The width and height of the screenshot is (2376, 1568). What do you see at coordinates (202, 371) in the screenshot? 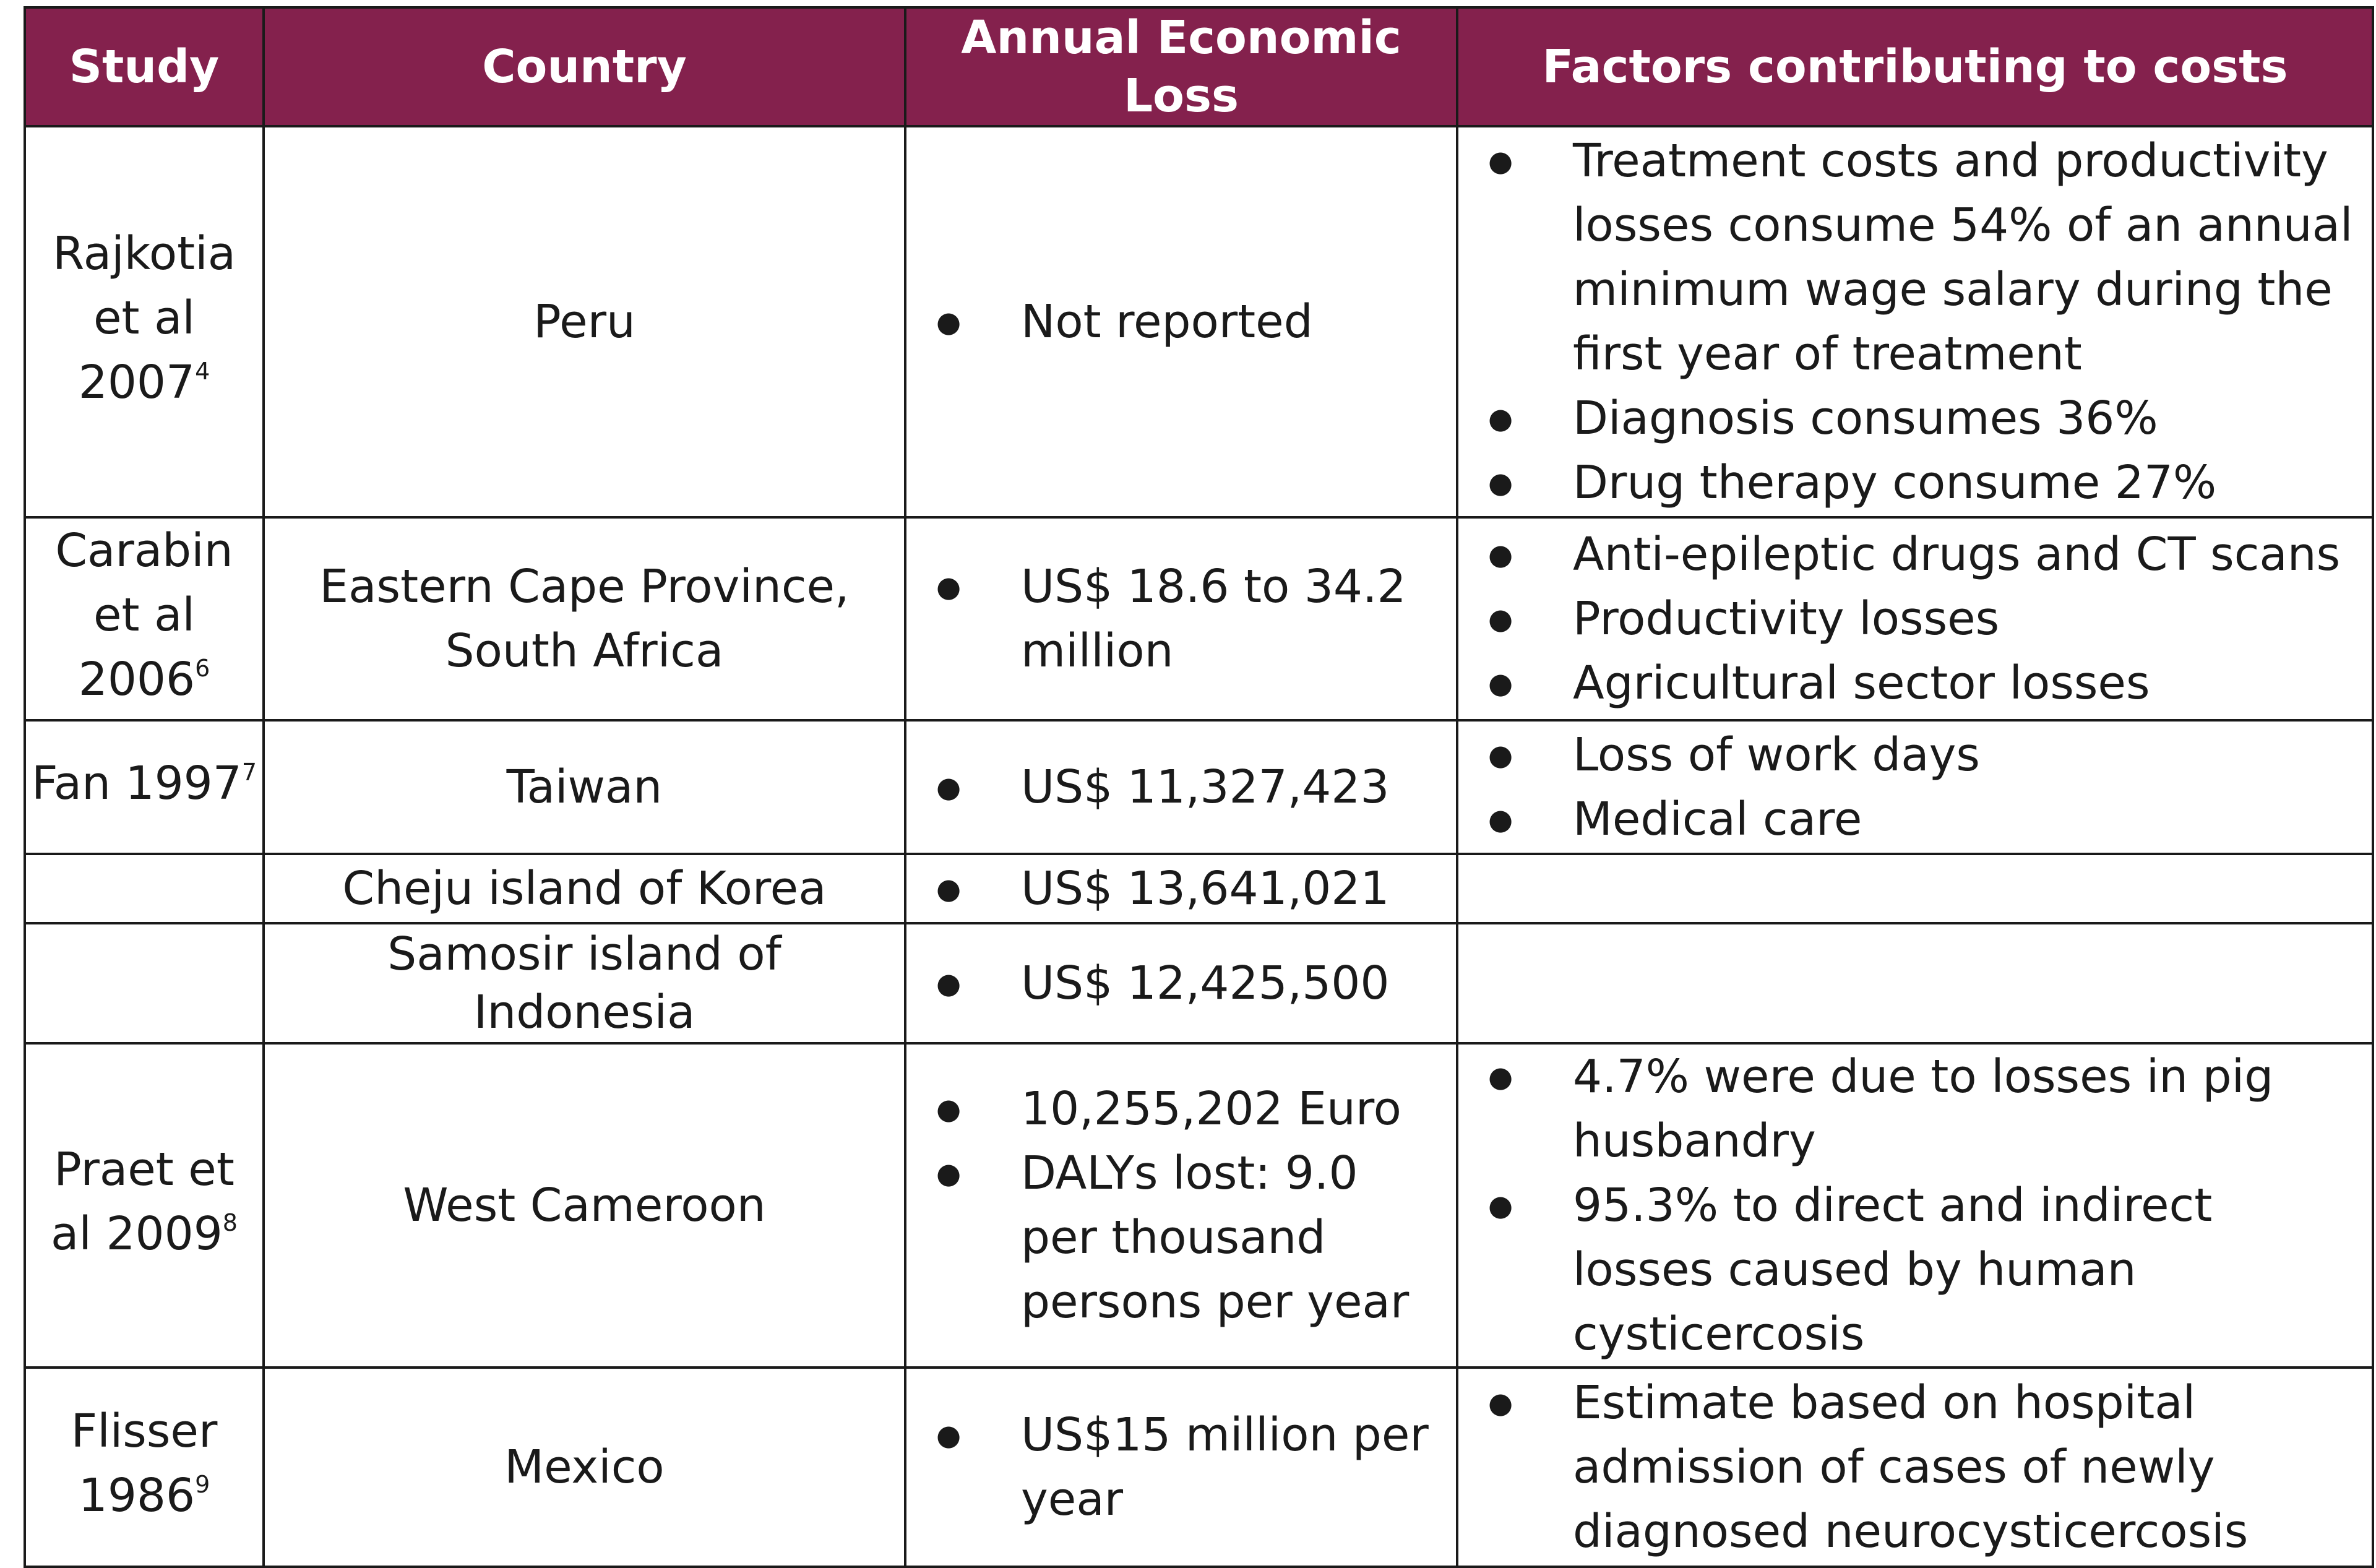
I see `reference-number: 4` at bounding box center [202, 371].